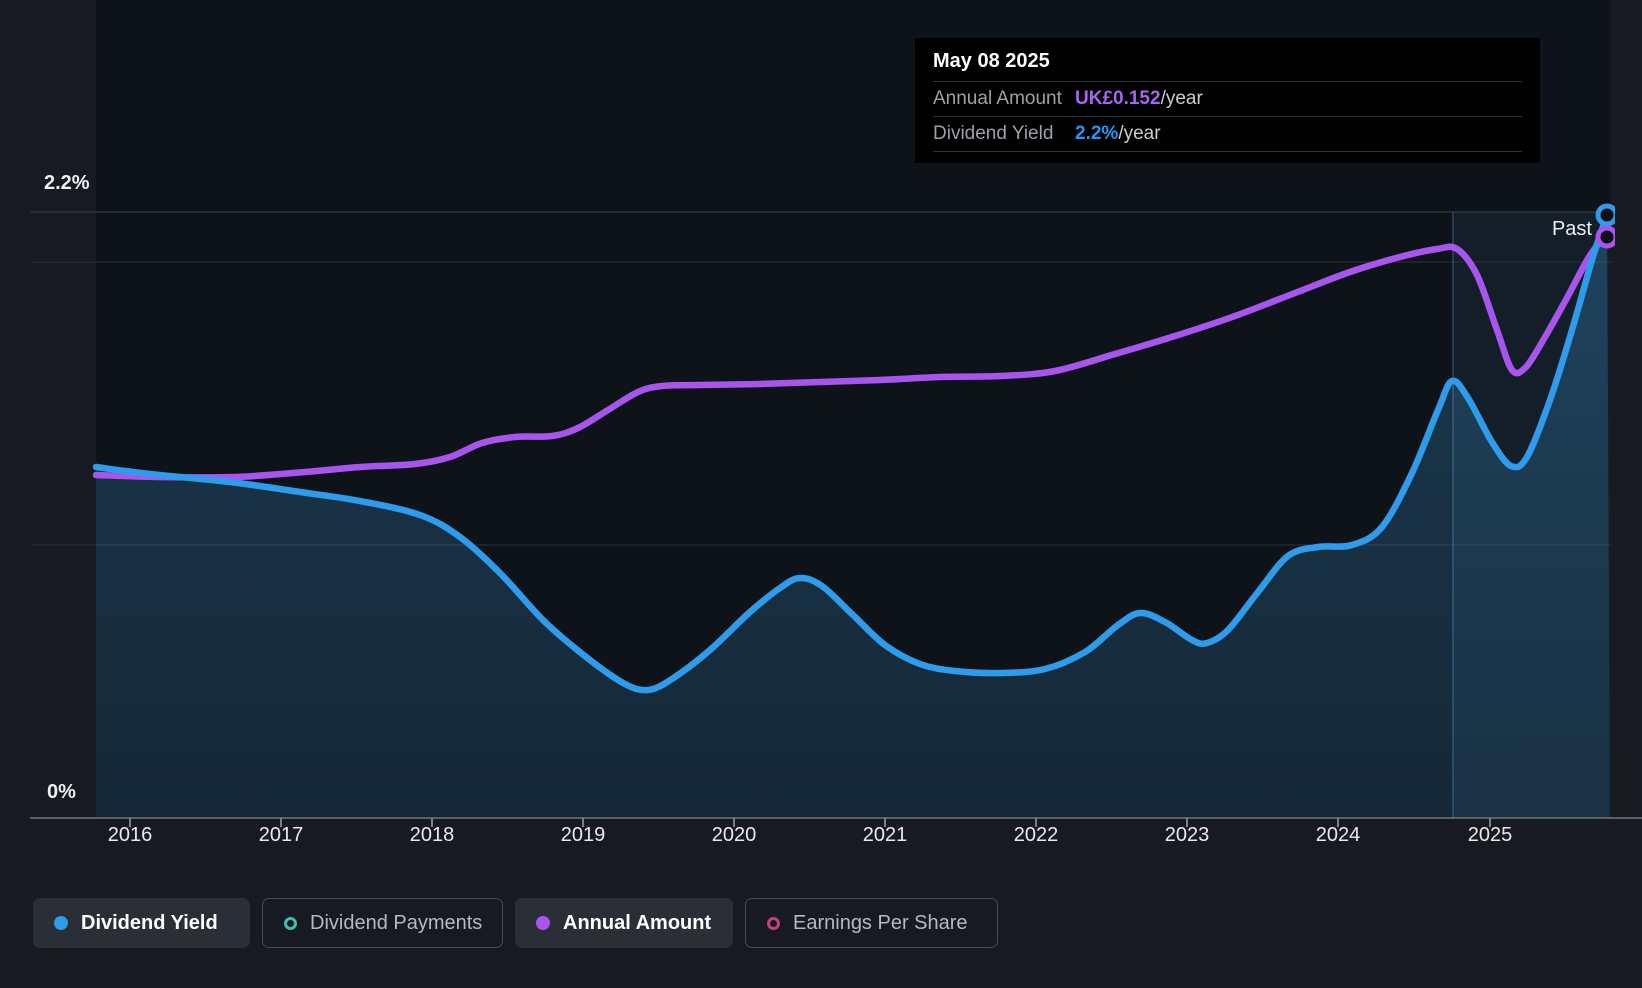  I want to click on x-axis-label-2019: 2019, so click(583, 835).